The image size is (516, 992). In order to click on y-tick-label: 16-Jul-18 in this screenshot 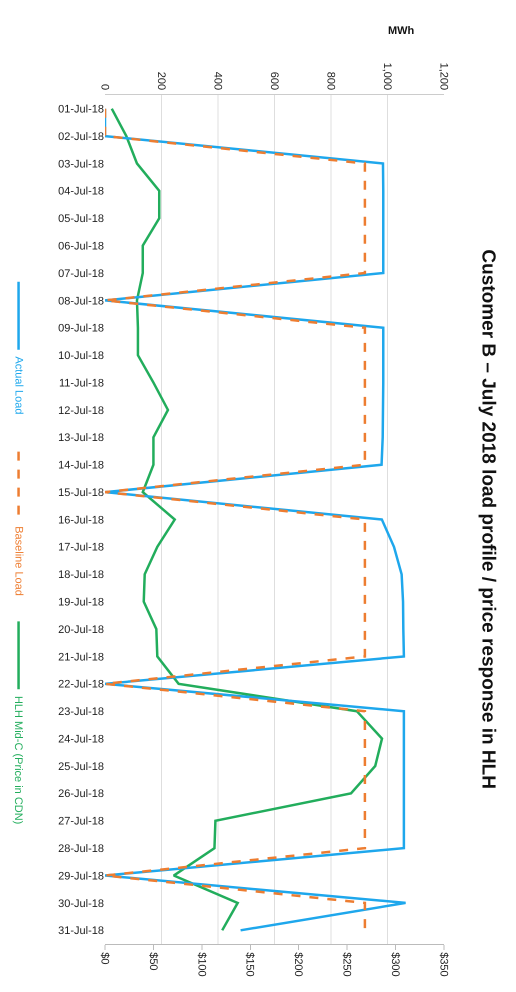, I will do `click(81, 520)`.